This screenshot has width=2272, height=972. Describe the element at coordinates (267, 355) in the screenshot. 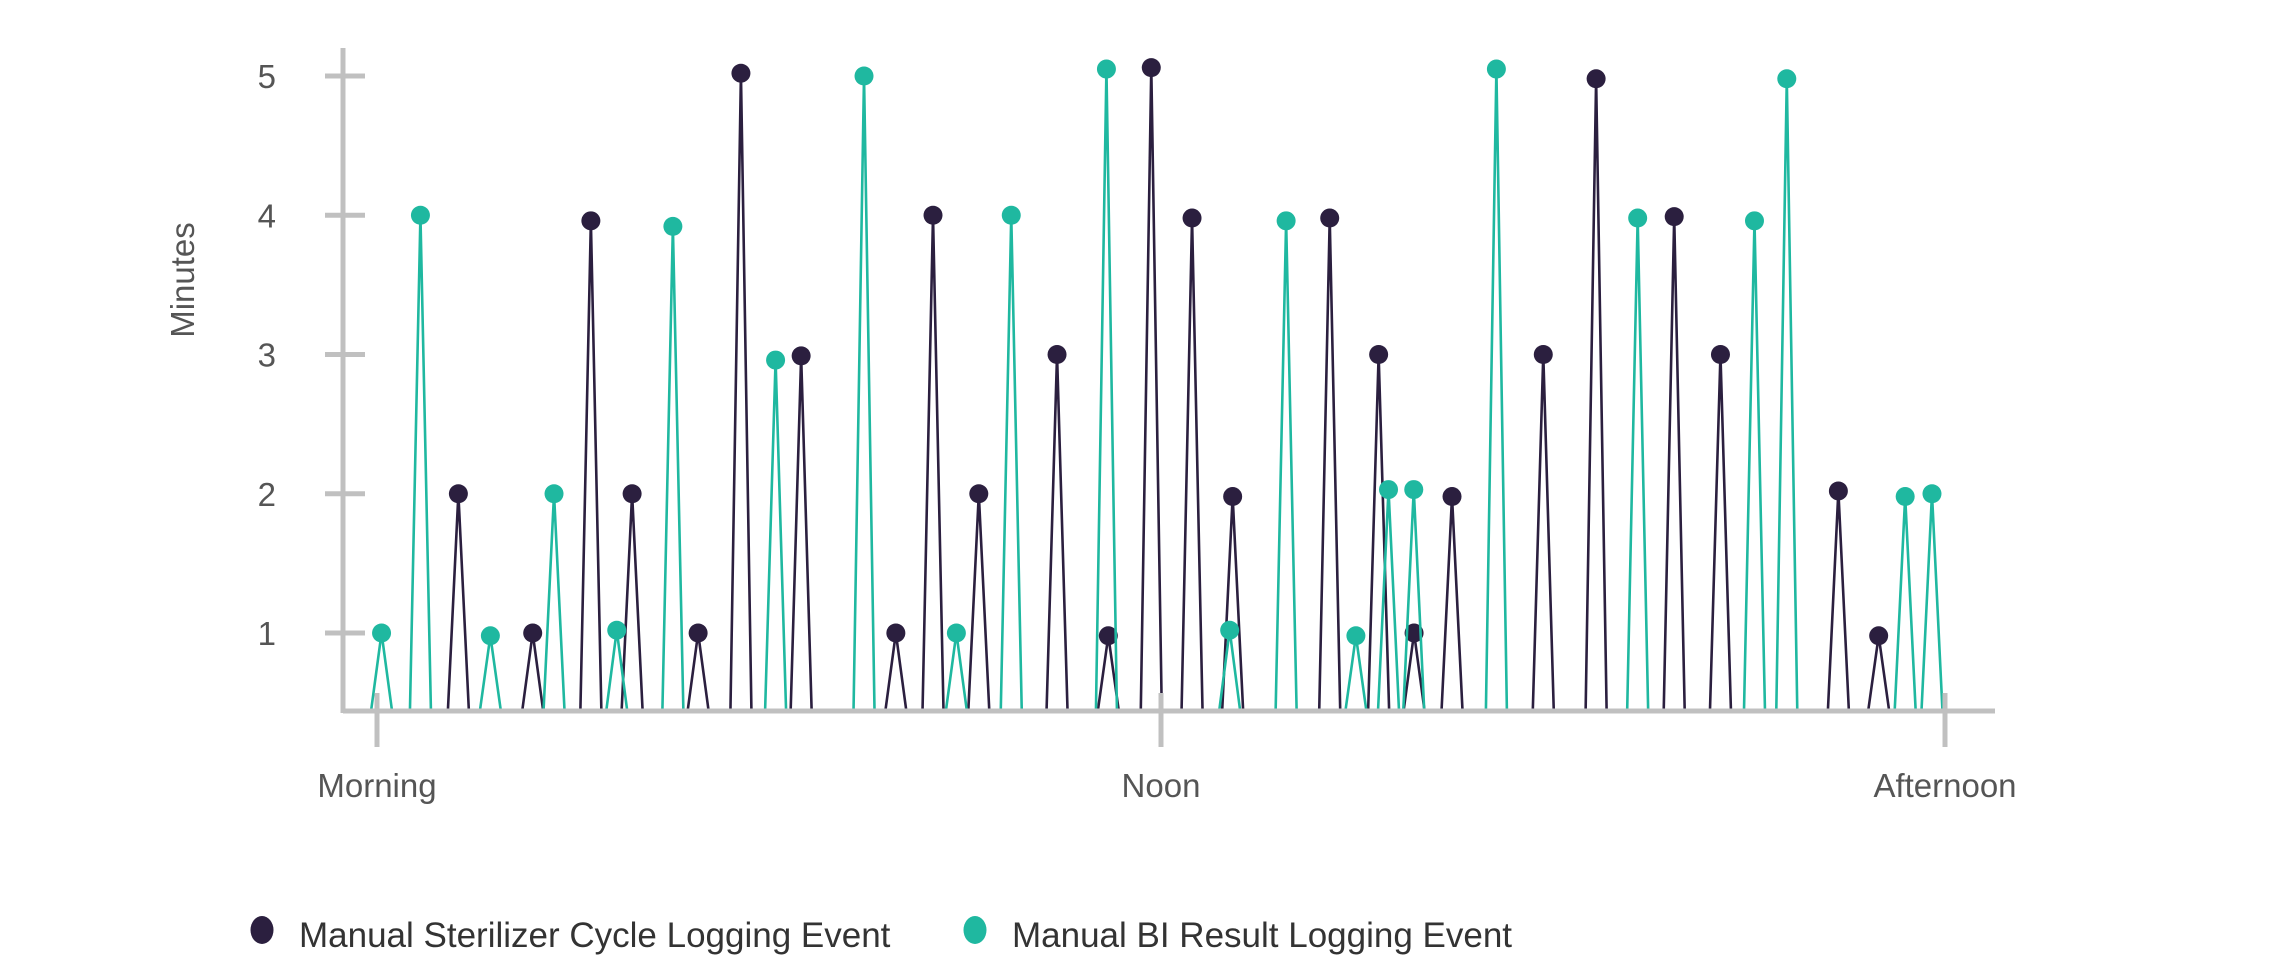

I see `y-tick-label-2: 3` at that location.